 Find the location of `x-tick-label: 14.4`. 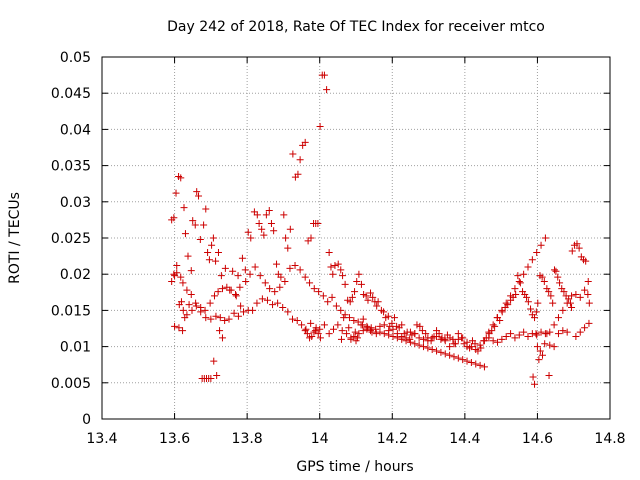

x-tick-label: 14.4 is located at coordinates (464, 439).